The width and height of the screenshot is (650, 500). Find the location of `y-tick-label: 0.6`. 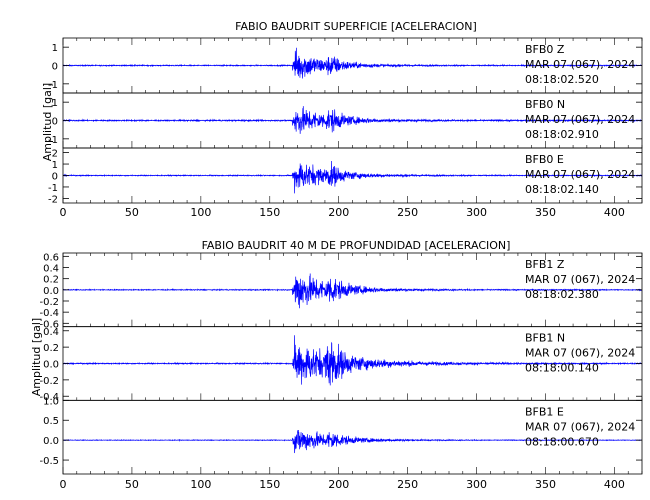

y-tick-label: 0.6 is located at coordinates (51, 257).